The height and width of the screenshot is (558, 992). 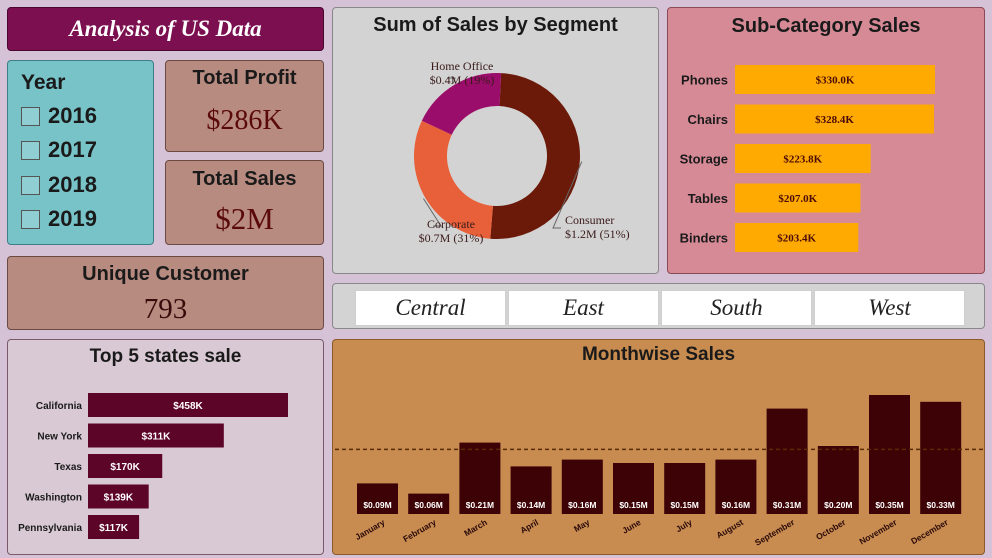 I want to click on year-option-2019: 2019, so click(x=59, y=219).